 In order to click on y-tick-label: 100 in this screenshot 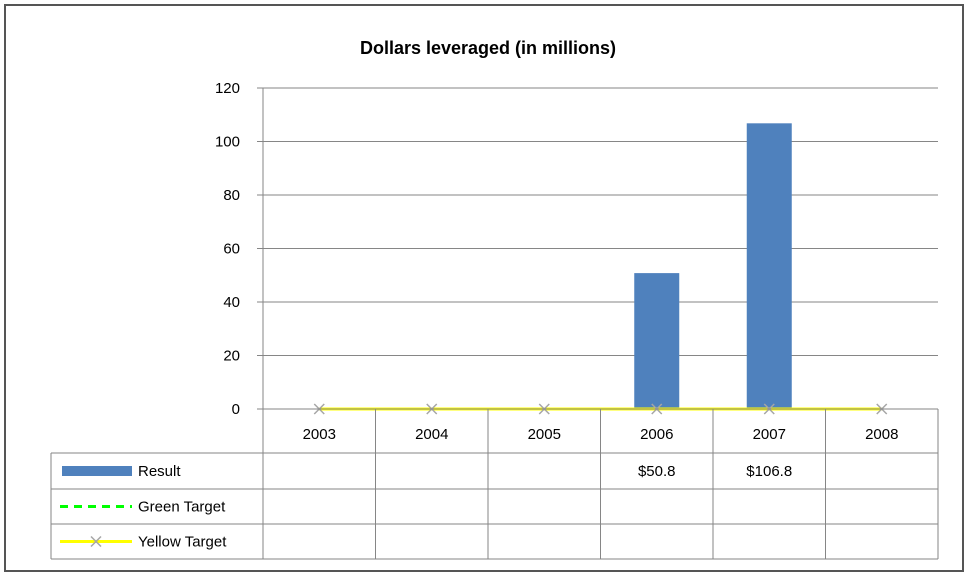, I will do `click(227, 142)`.